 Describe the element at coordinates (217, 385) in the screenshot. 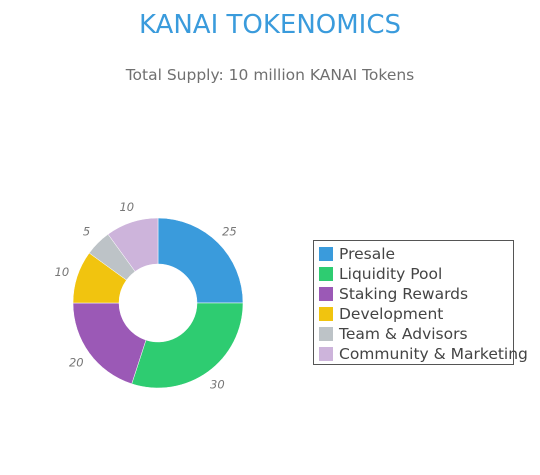

I see `data-label-liquidity-pool: 30` at that location.